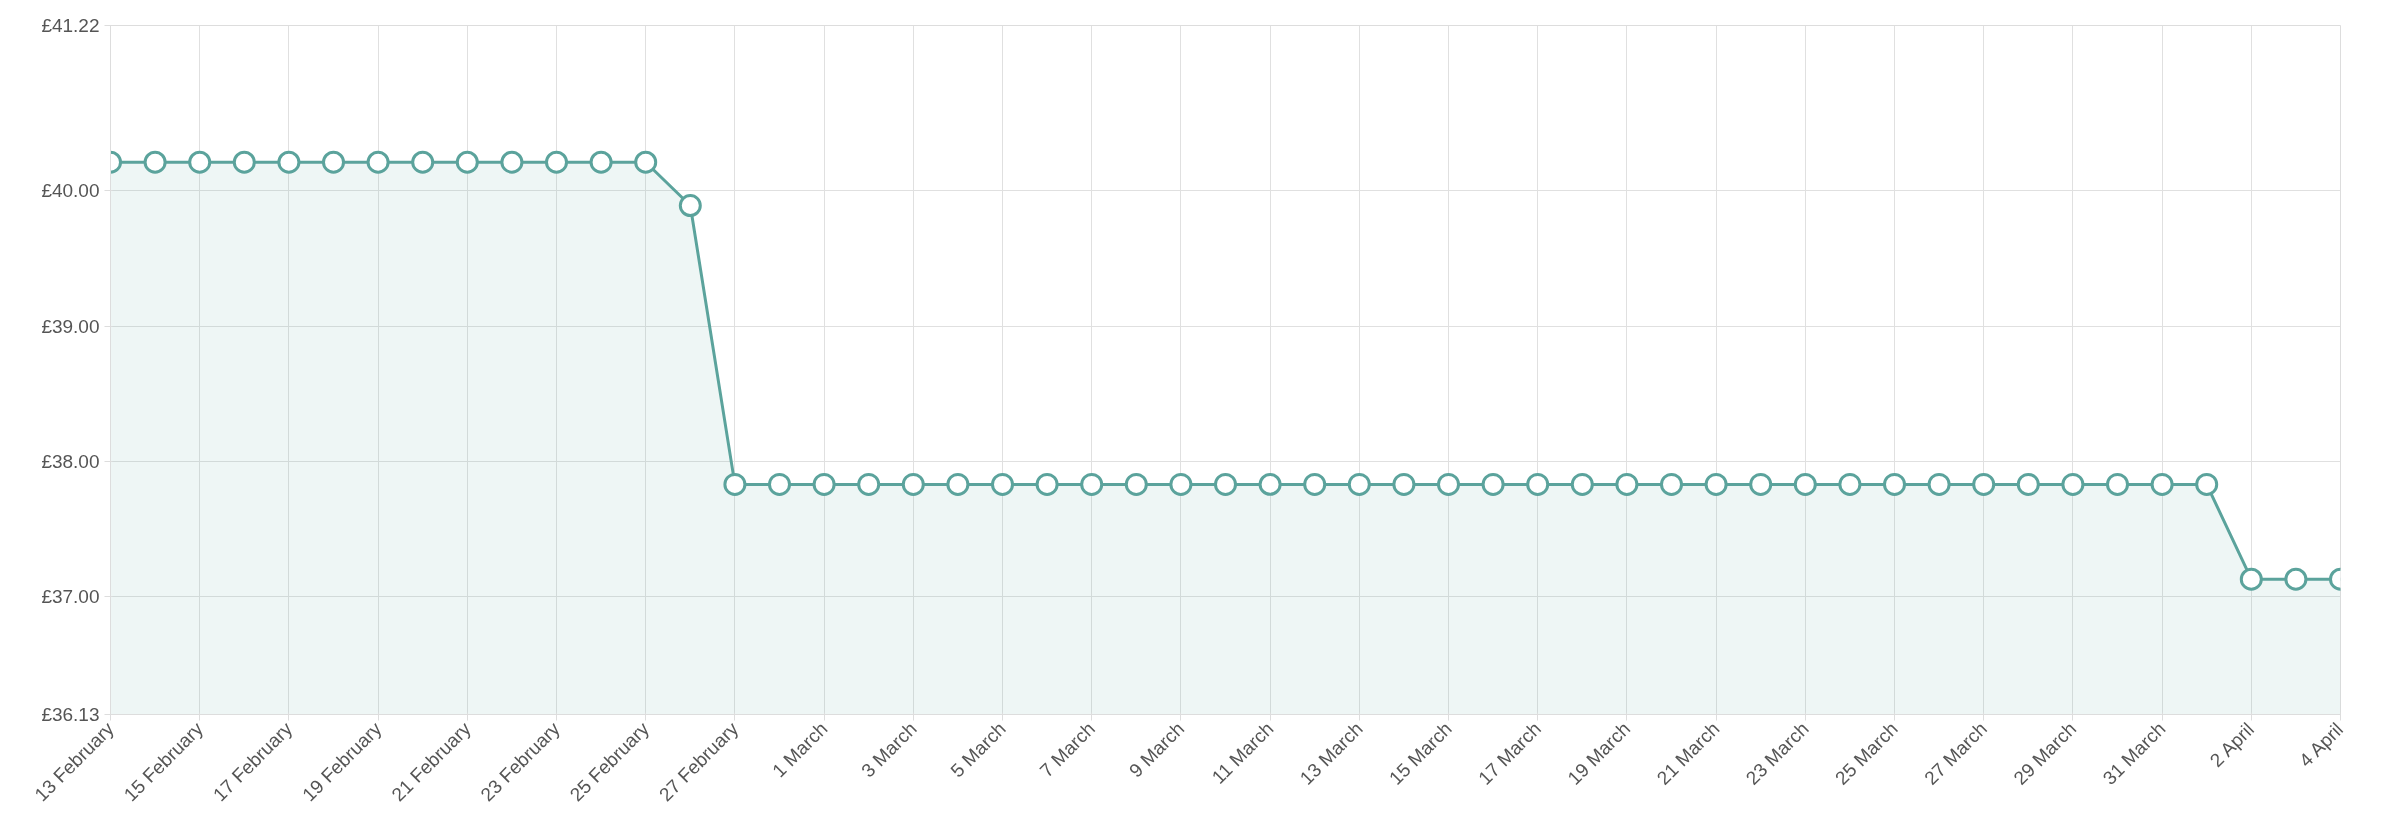 This screenshot has height=824, width=2392. I want to click on y-tick-label: £36.13, so click(70, 714).